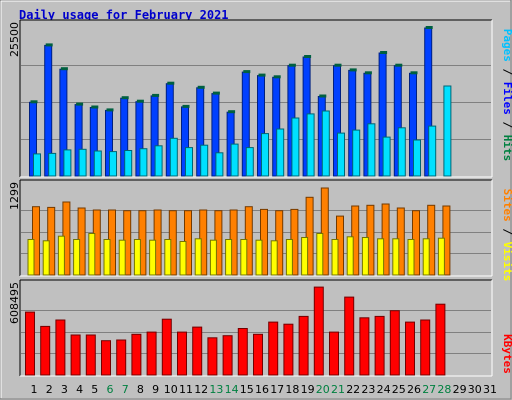 This screenshot has height=400, width=512. What do you see at coordinates (247, 389) in the screenshot?
I see `x-tick-day-15: 15` at bounding box center [247, 389].